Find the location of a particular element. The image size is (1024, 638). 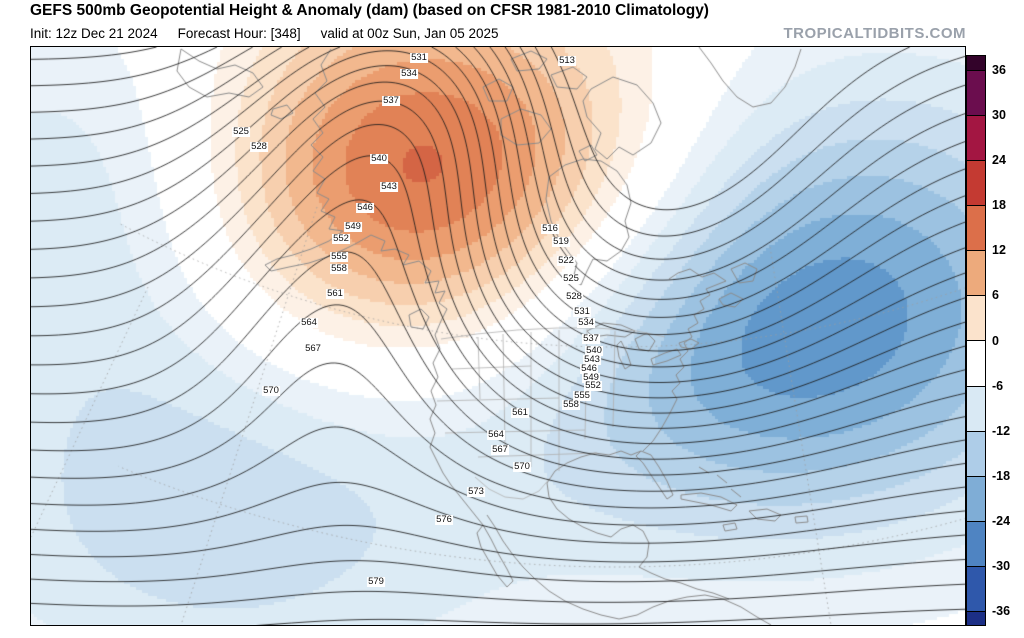

forecast-hour-label: Forecast Hour: [348] is located at coordinates (239, 33).